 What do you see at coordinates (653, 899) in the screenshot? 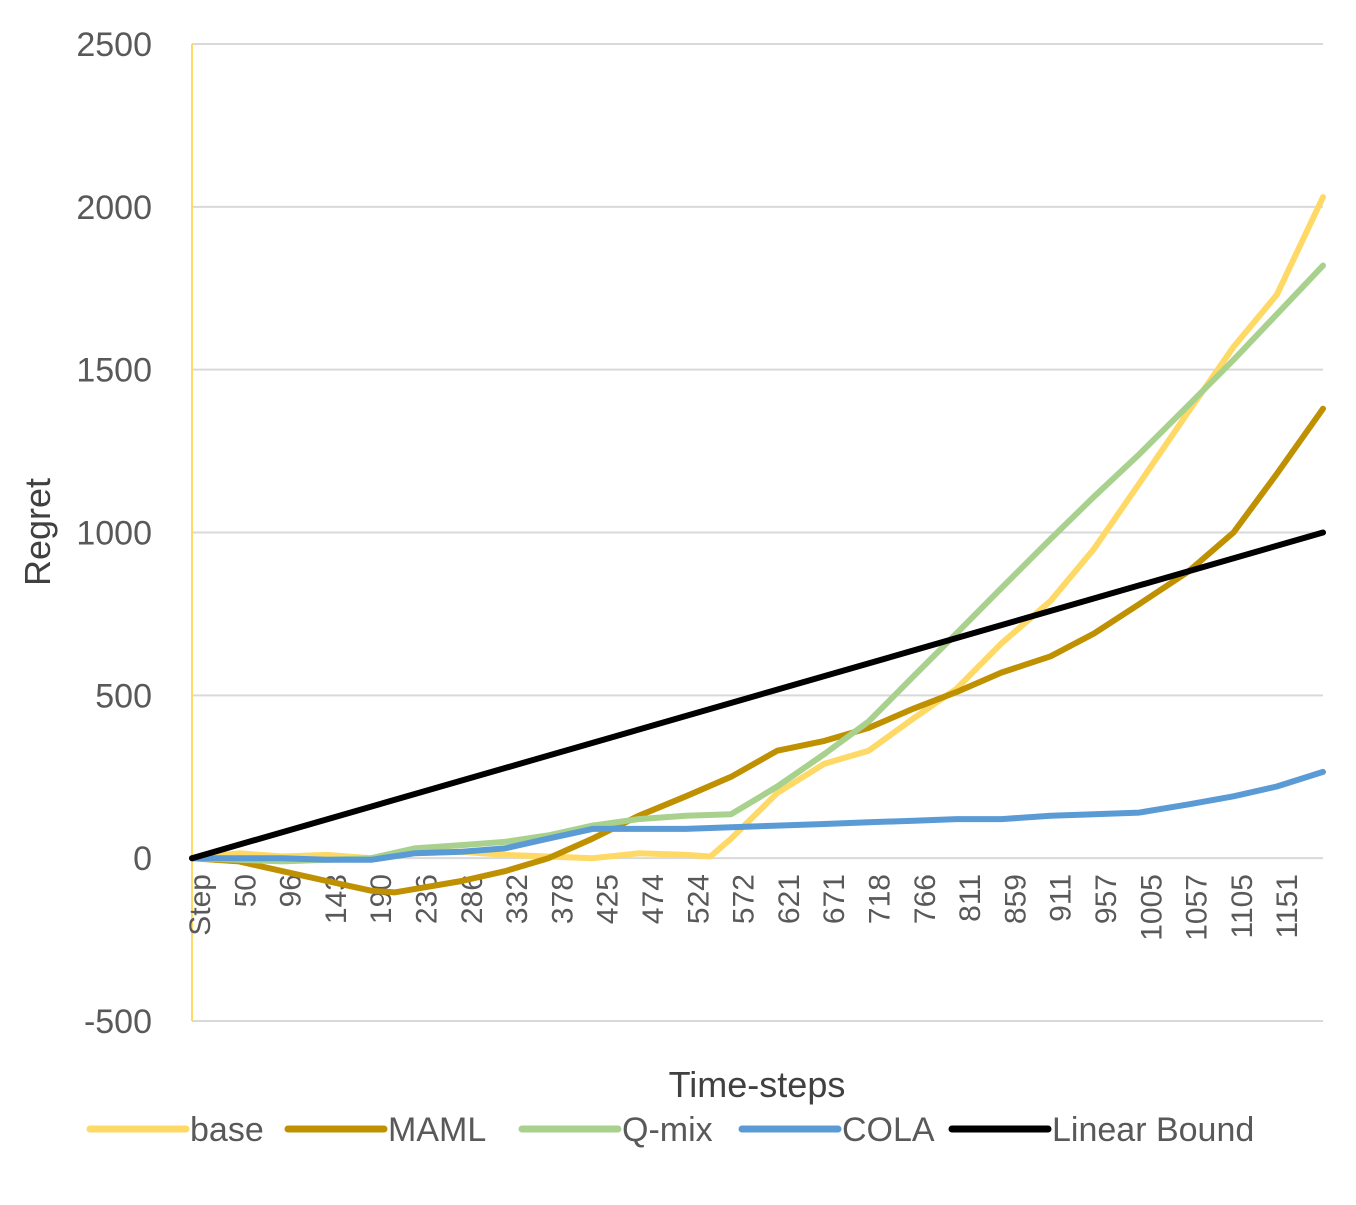
I see `x-tick-label: 474` at bounding box center [653, 899].